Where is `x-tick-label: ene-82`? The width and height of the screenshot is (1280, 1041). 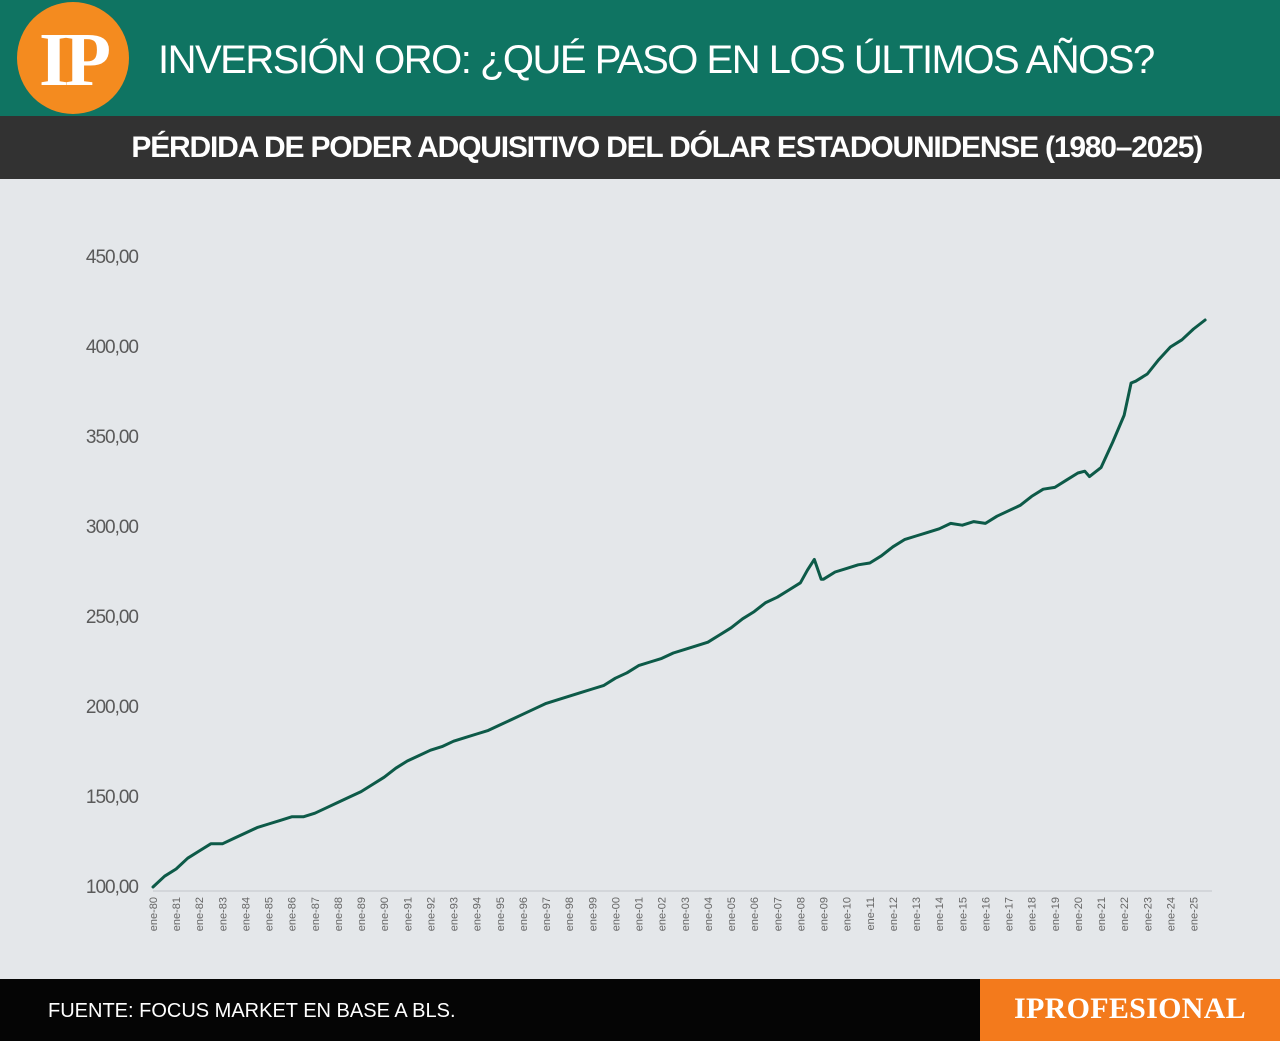
x-tick-label: ene-82 is located at coordinates (200, 914).